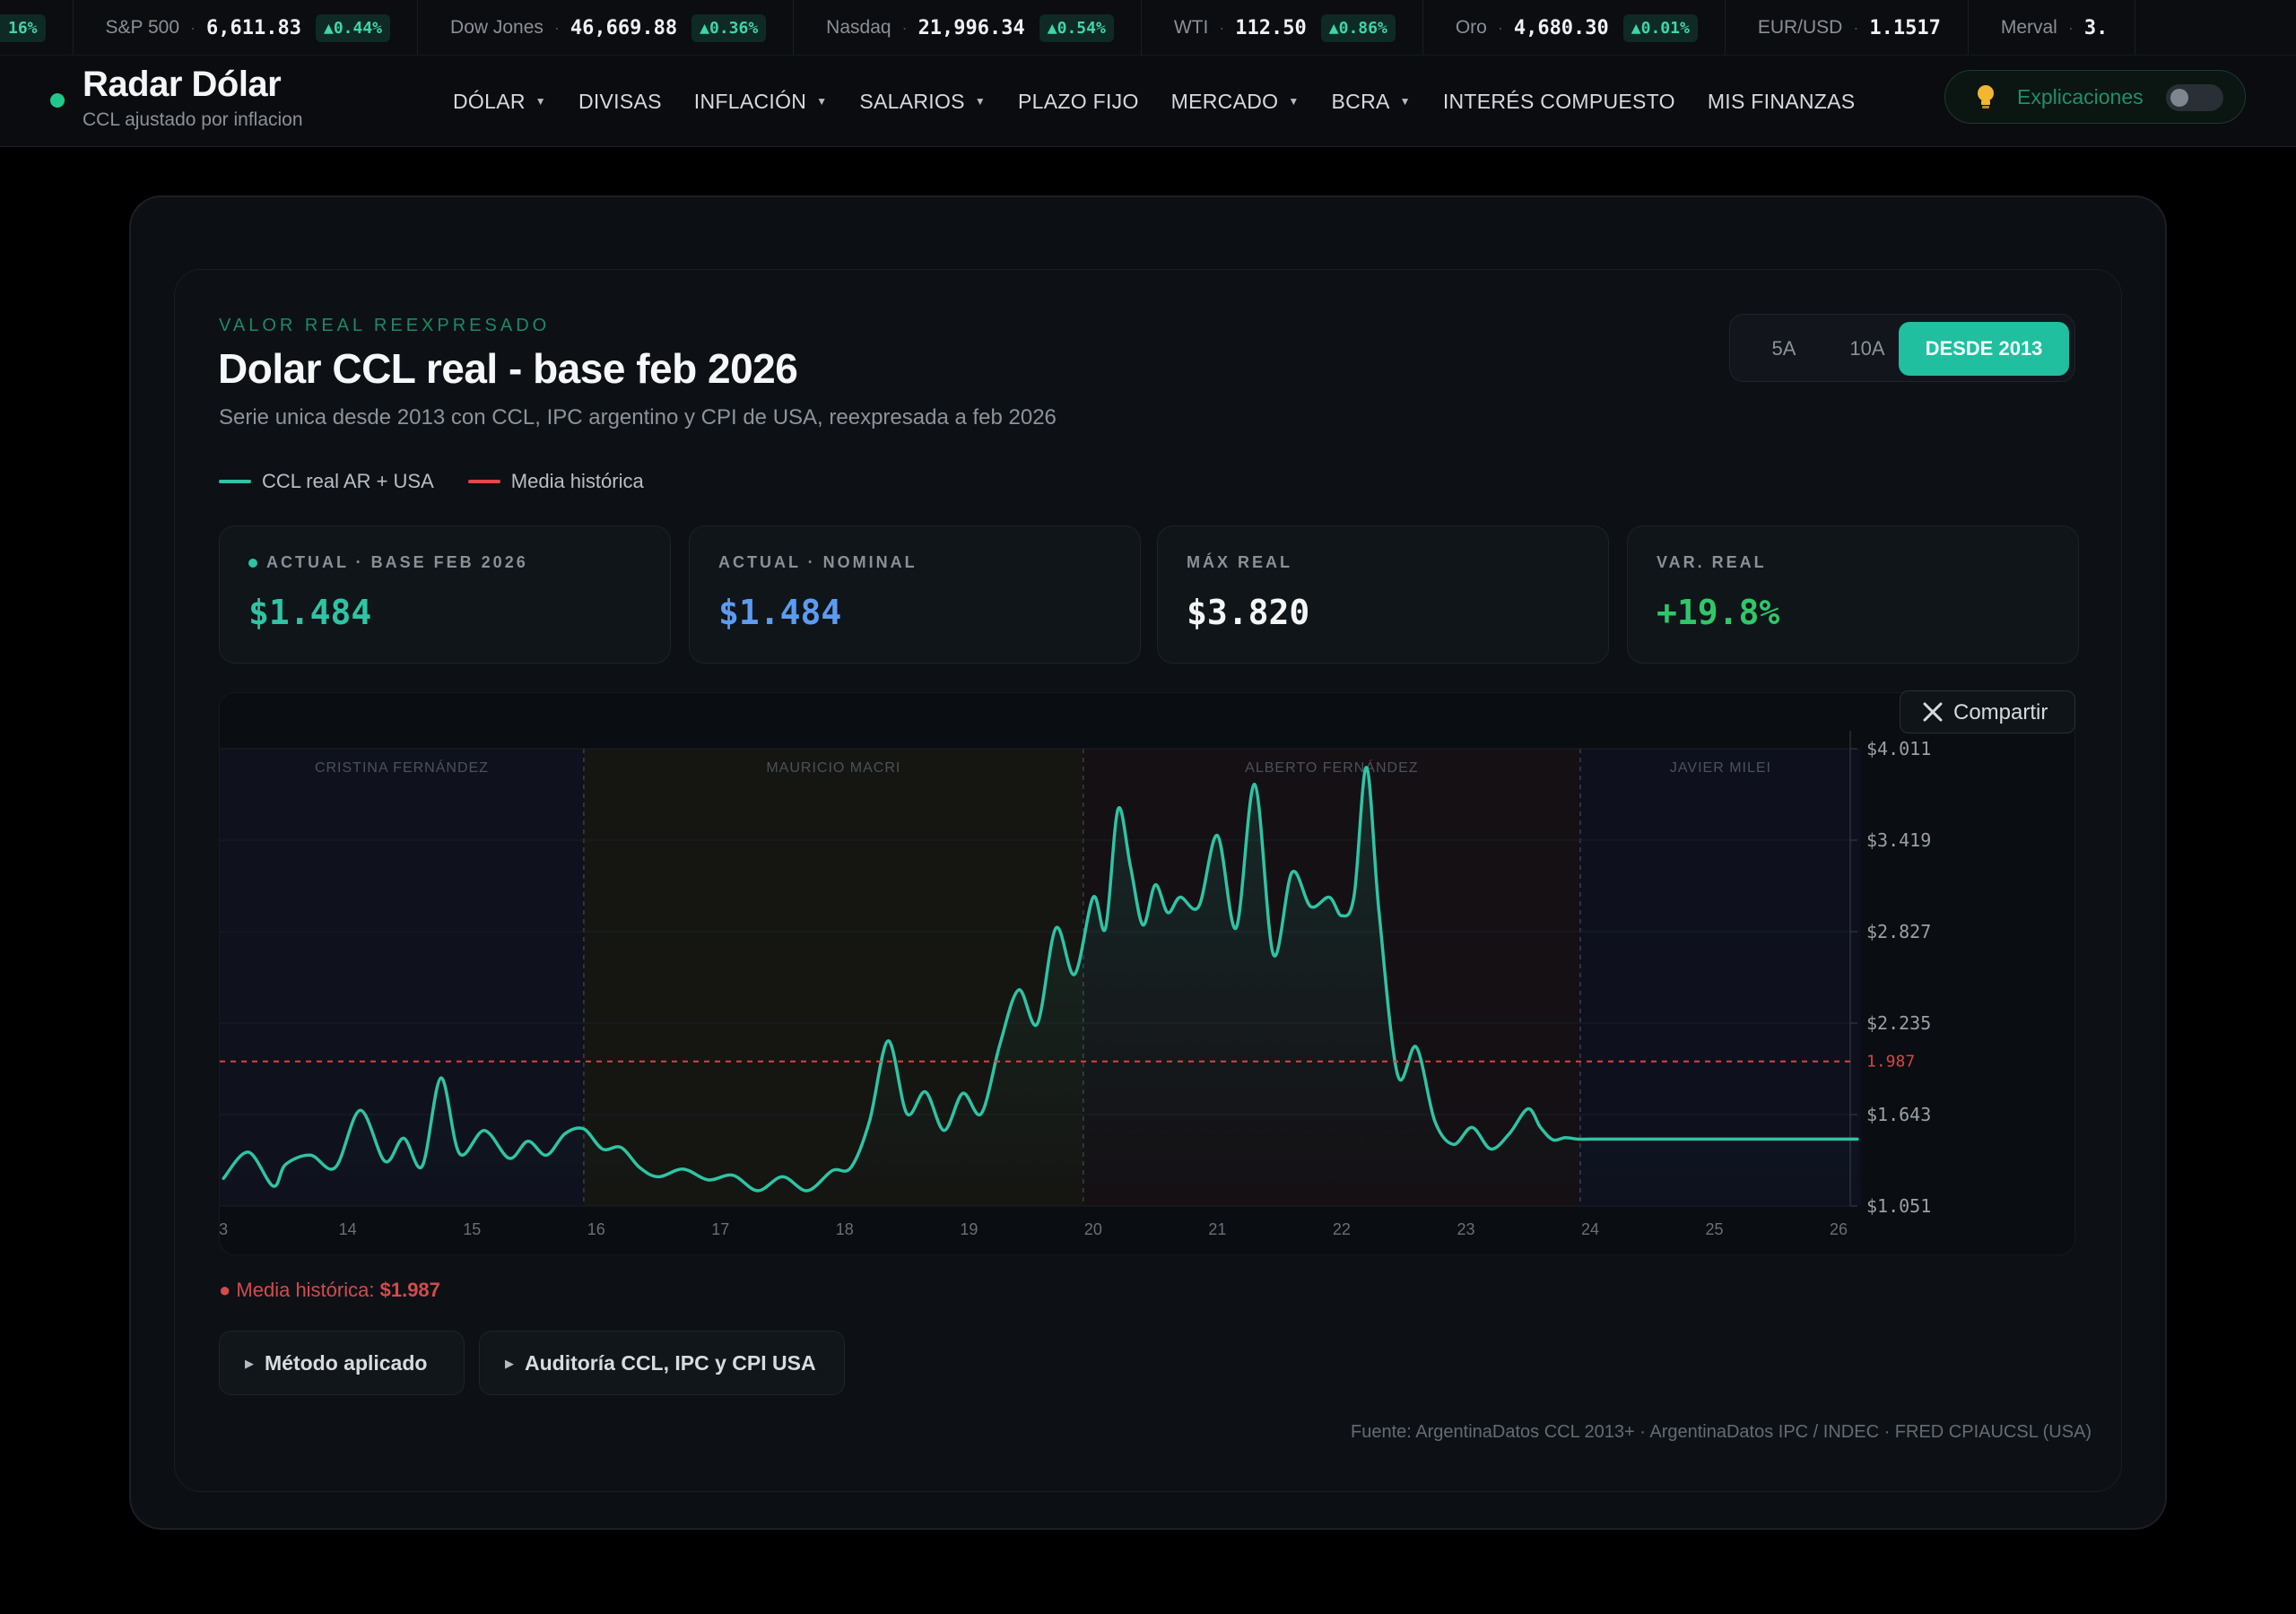 The height and width of the screenshot is (1614, 2296). What do you see at coordinates (968, 27) in the screenshot?
I see `ticker-item: Nasdaq · 21,996.34 ▲0.54%` at bounding box center [968, 27].